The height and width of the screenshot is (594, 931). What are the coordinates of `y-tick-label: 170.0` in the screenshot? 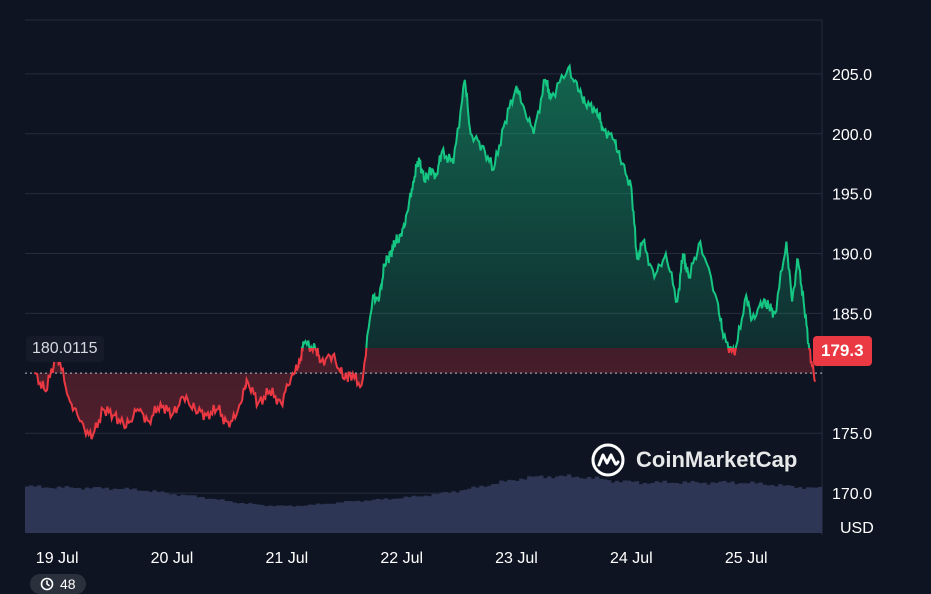 It's located at (852, 494).